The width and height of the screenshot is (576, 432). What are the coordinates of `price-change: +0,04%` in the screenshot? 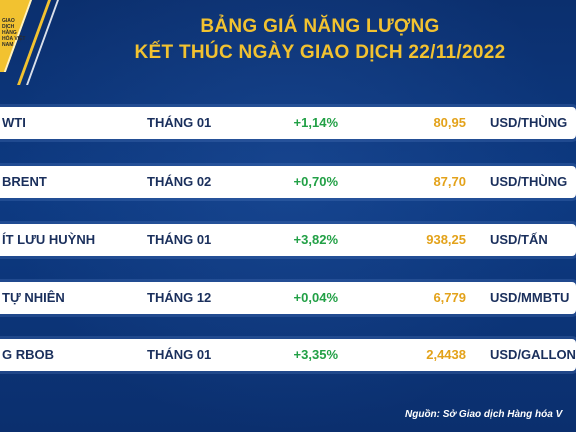 It's located at (315, 297).